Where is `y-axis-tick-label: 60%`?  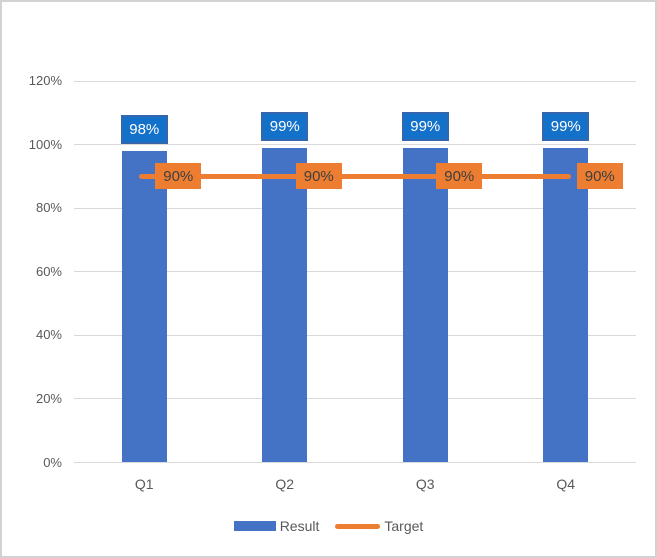
y-axis-tick-label: 60% is located at coordinates (48, 271).